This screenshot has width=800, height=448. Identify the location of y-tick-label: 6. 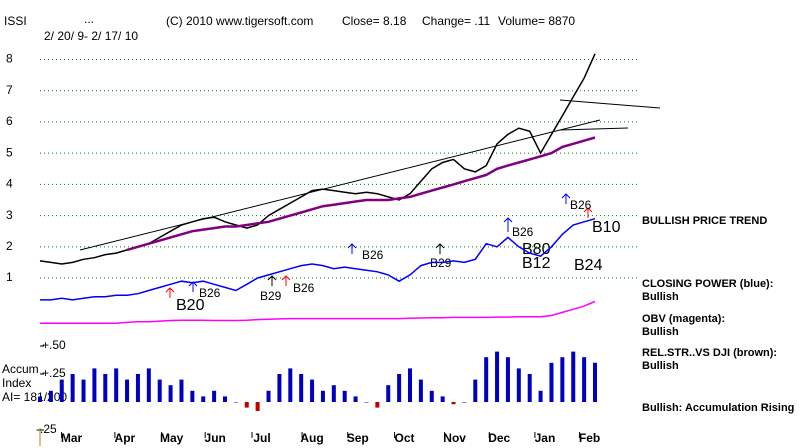
(9, 121).